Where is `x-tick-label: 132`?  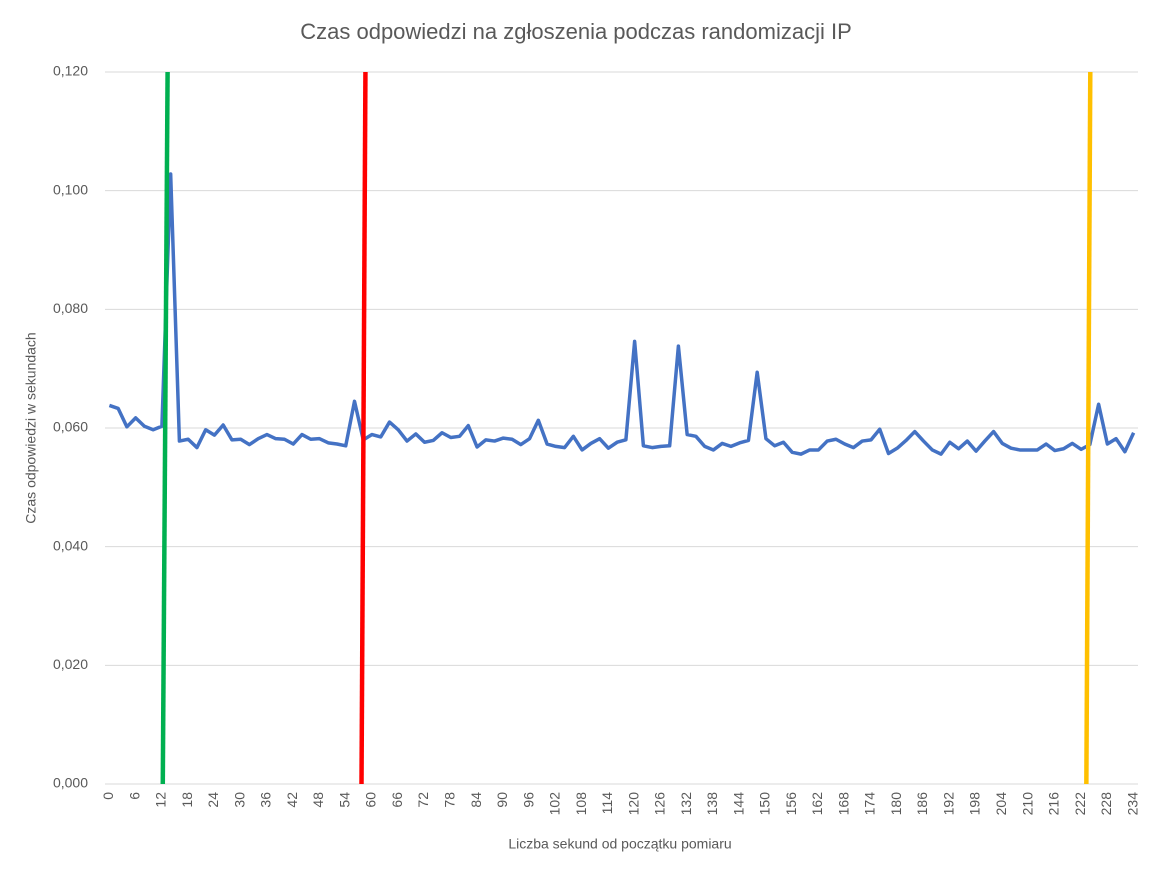 x-tick-label: 132 is located at coordinates (686, 804).